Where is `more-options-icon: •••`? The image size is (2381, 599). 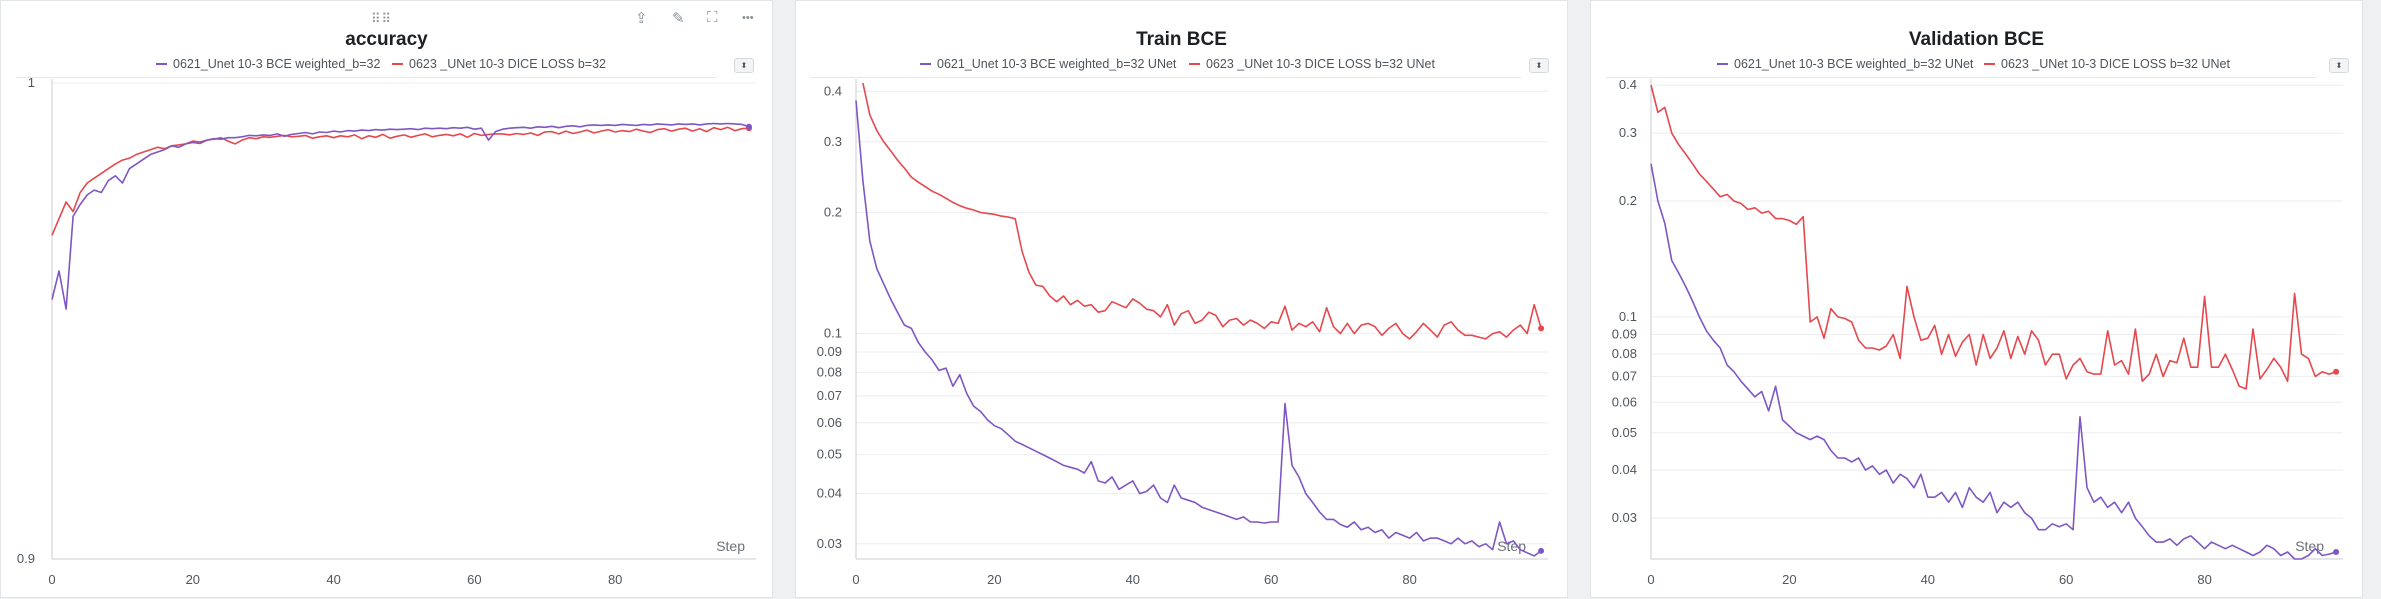
more-options-icon: ••• is located at coordinates (748, 18).